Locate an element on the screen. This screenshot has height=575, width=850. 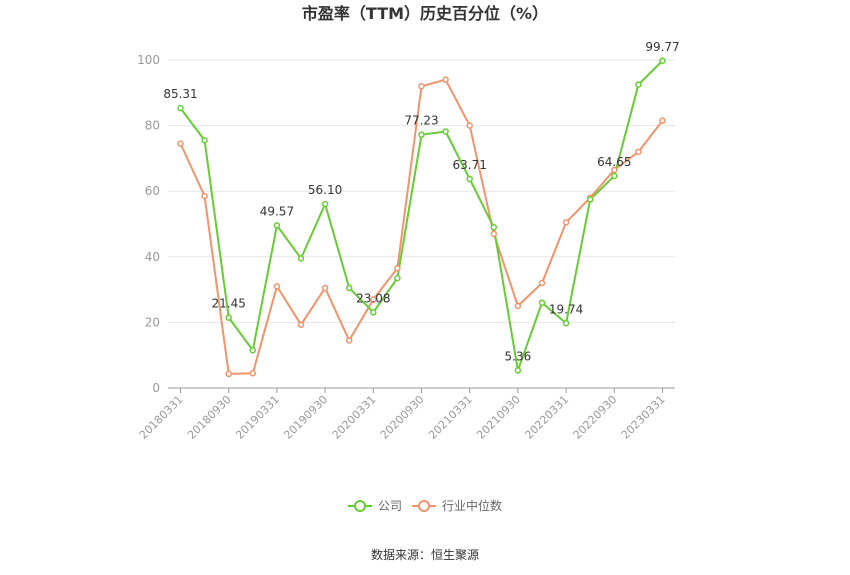
x-tick-label: 20190331 is located at coordinates (257, 417).